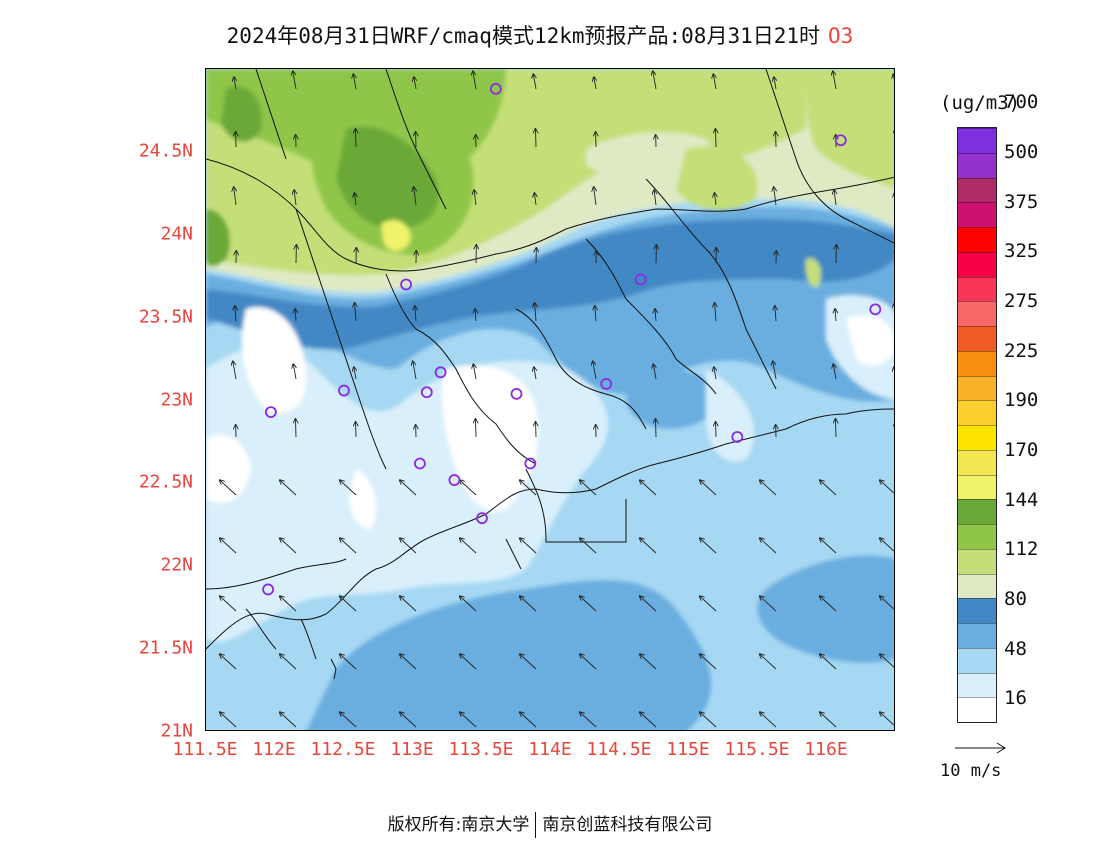  Describe the element at coordinates (274, 749) in the screenshot. I see `lon-tick-label: 112E` at that location.